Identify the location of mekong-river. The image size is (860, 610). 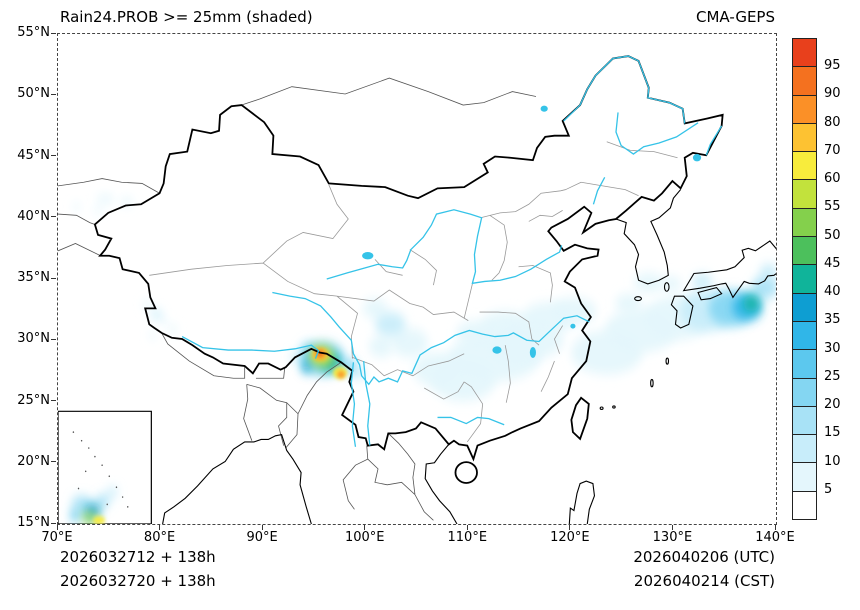
(367, 403).